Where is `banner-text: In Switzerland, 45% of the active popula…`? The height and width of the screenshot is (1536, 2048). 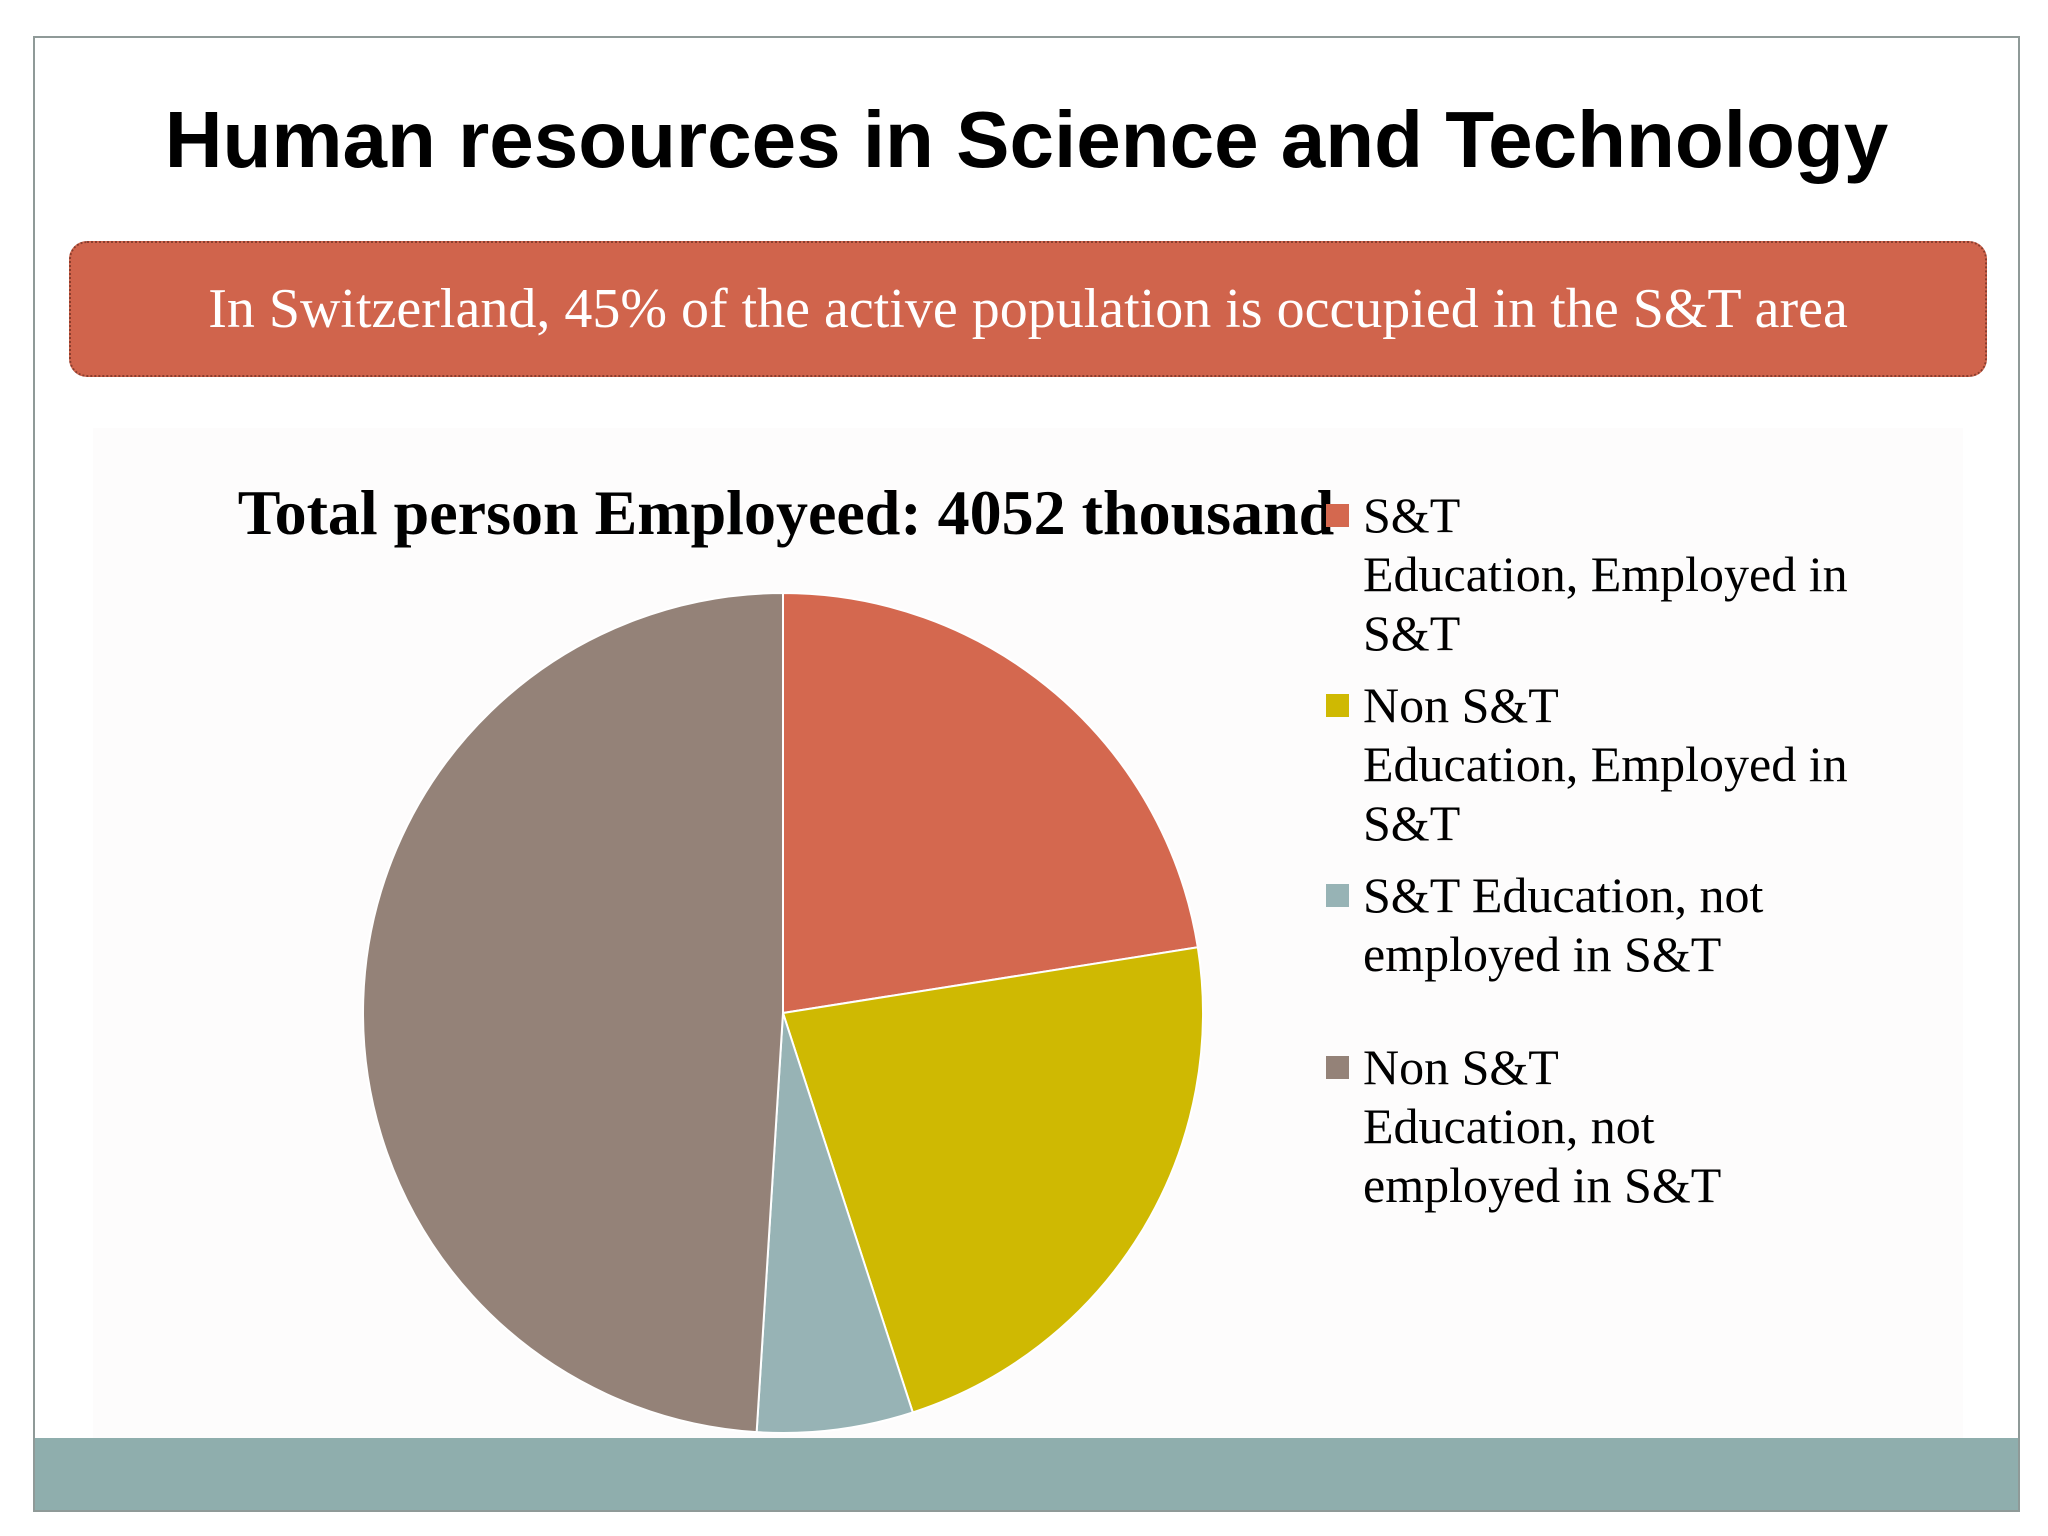
banner-text: In Switzerland, 45% of the active popula… is located at coordinates (1028, 309).